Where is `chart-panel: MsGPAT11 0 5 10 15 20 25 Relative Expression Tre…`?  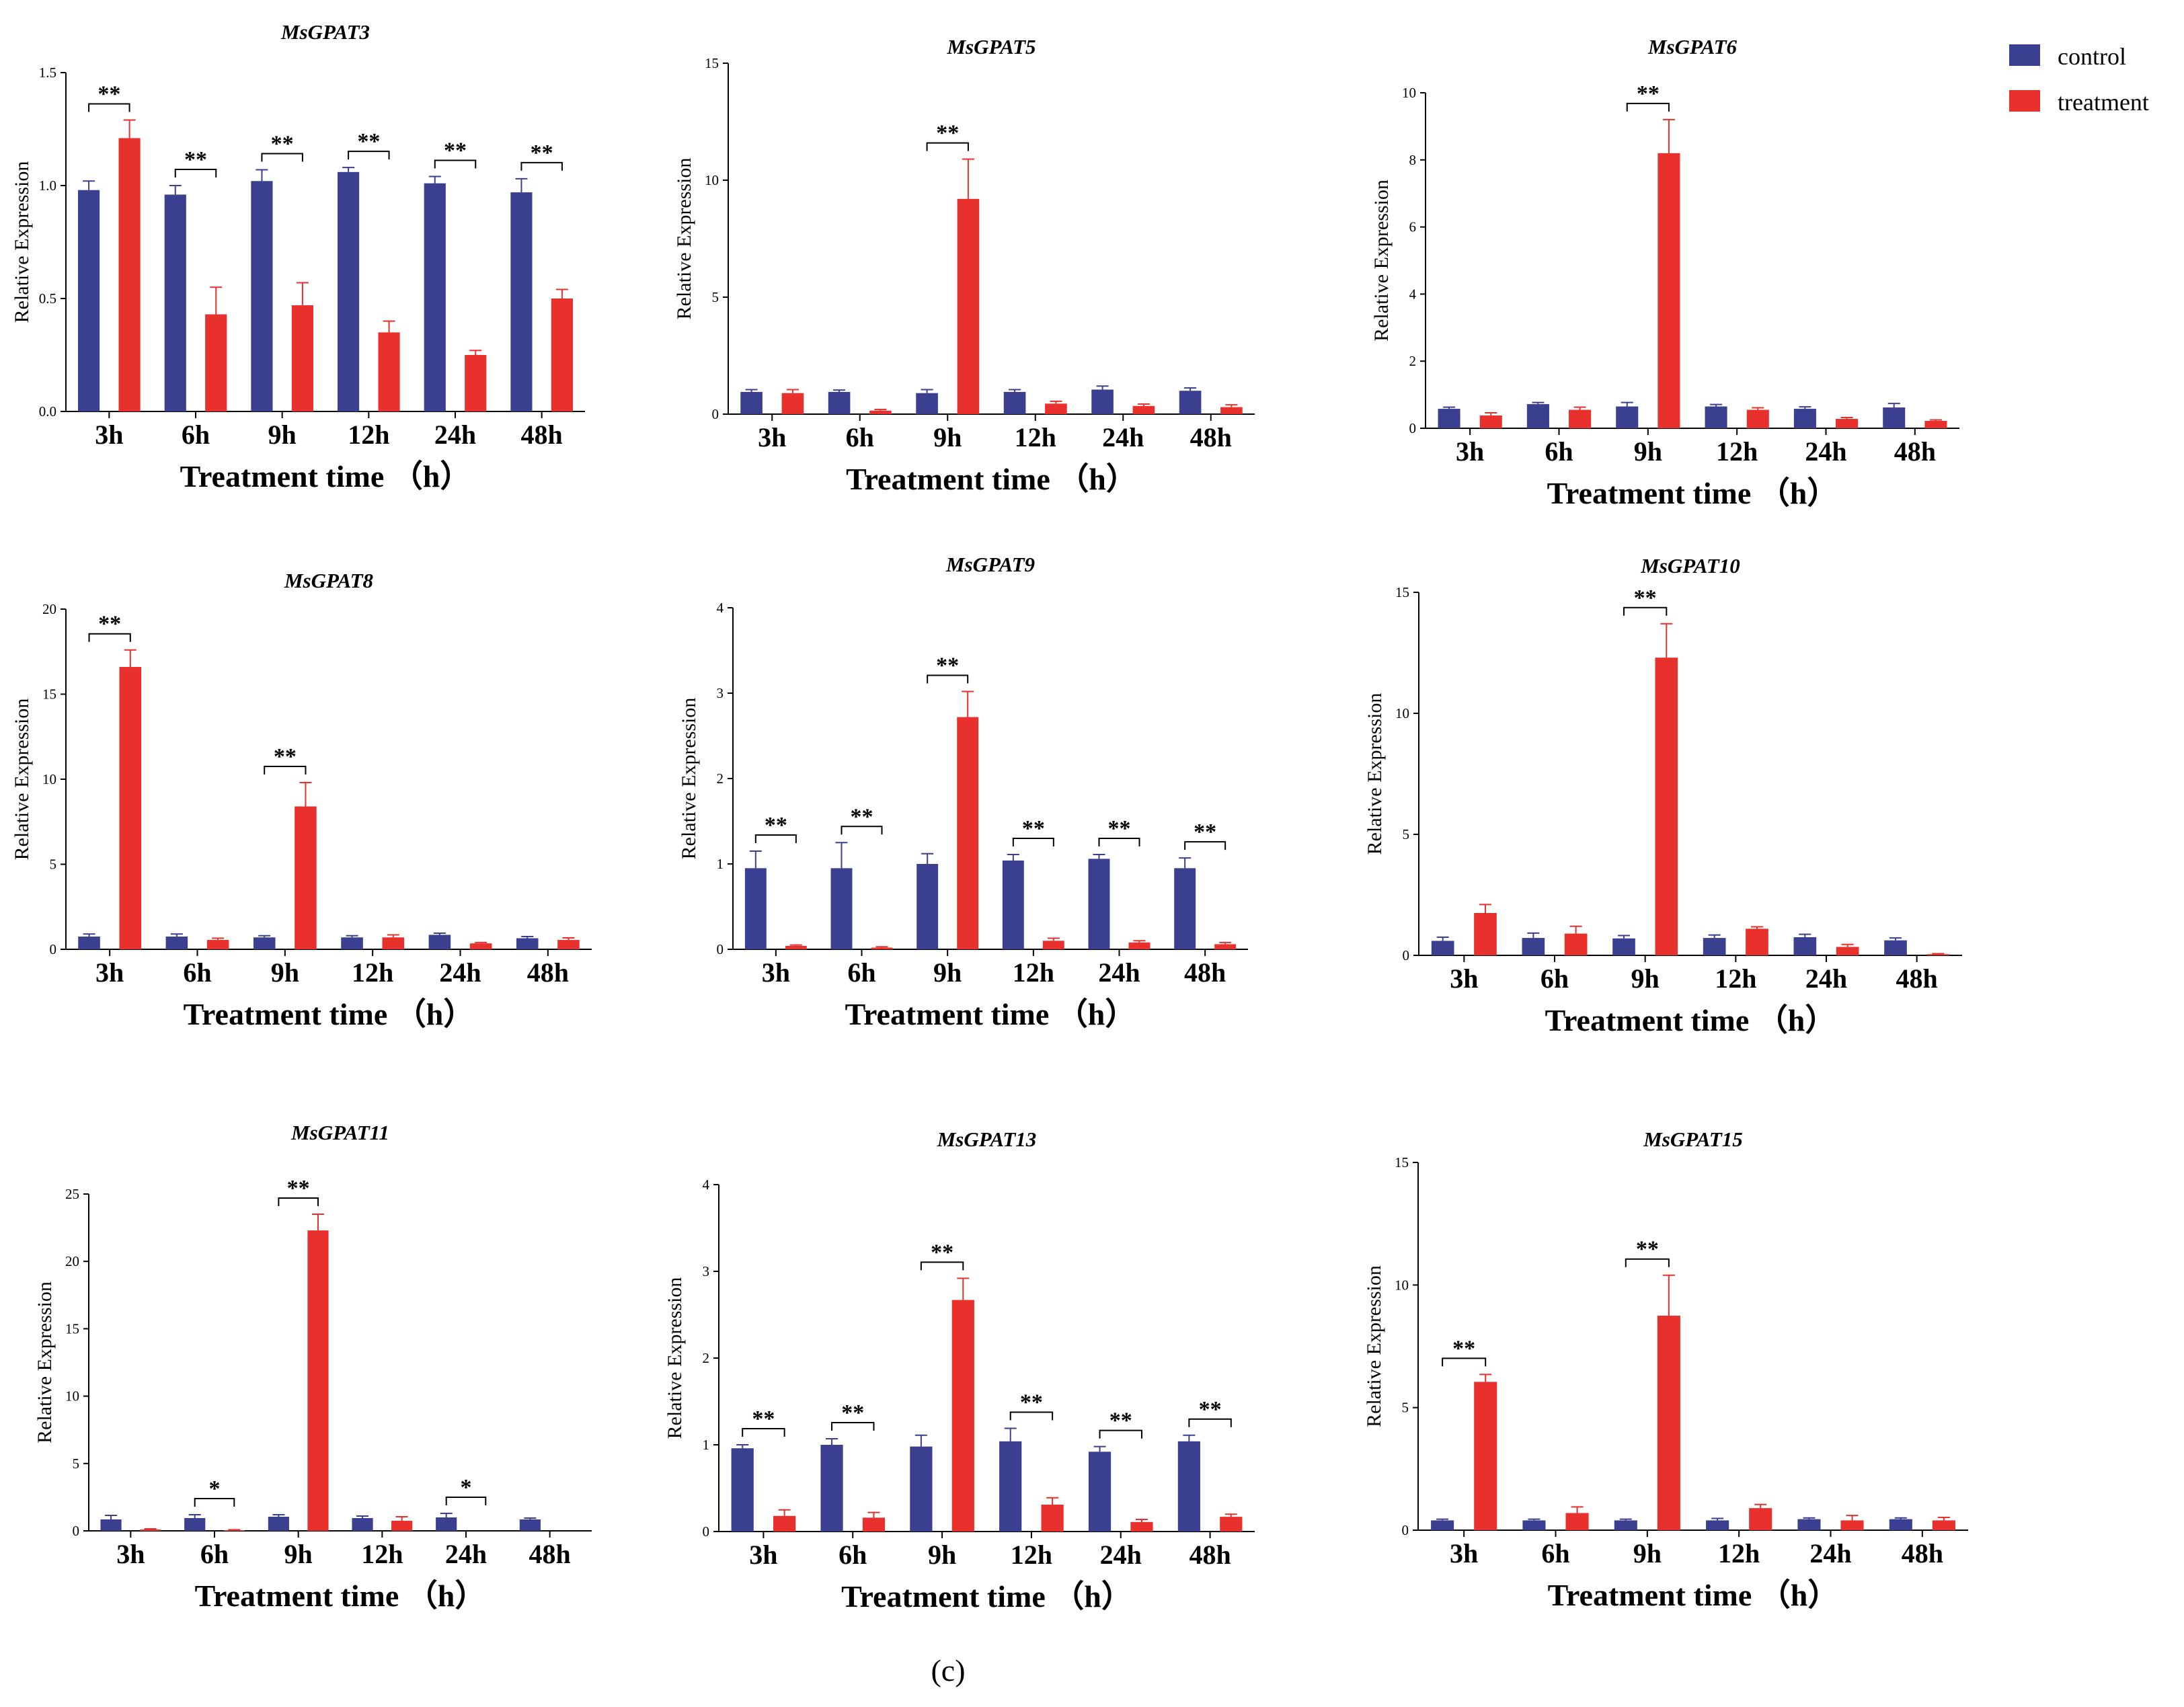
chart-panel: MsGPAT11 0 5 10 15 20 25 Relative Expression Tre… is located at coordinates (313, 1367).